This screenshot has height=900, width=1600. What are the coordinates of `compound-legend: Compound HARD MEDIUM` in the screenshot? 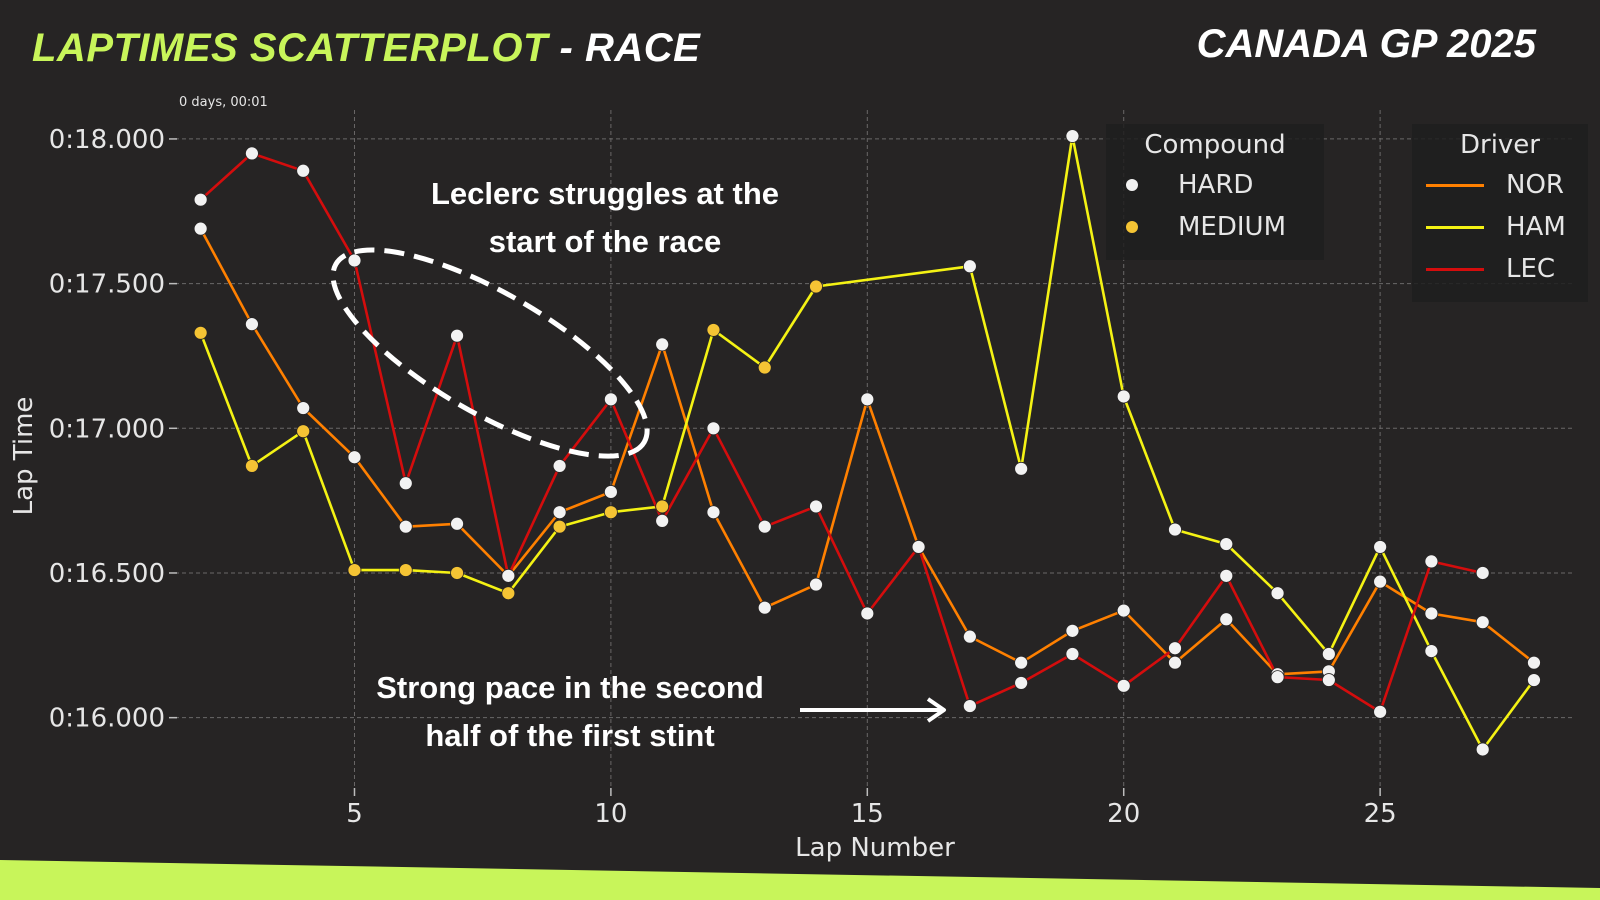 It's located at (1215, 192).